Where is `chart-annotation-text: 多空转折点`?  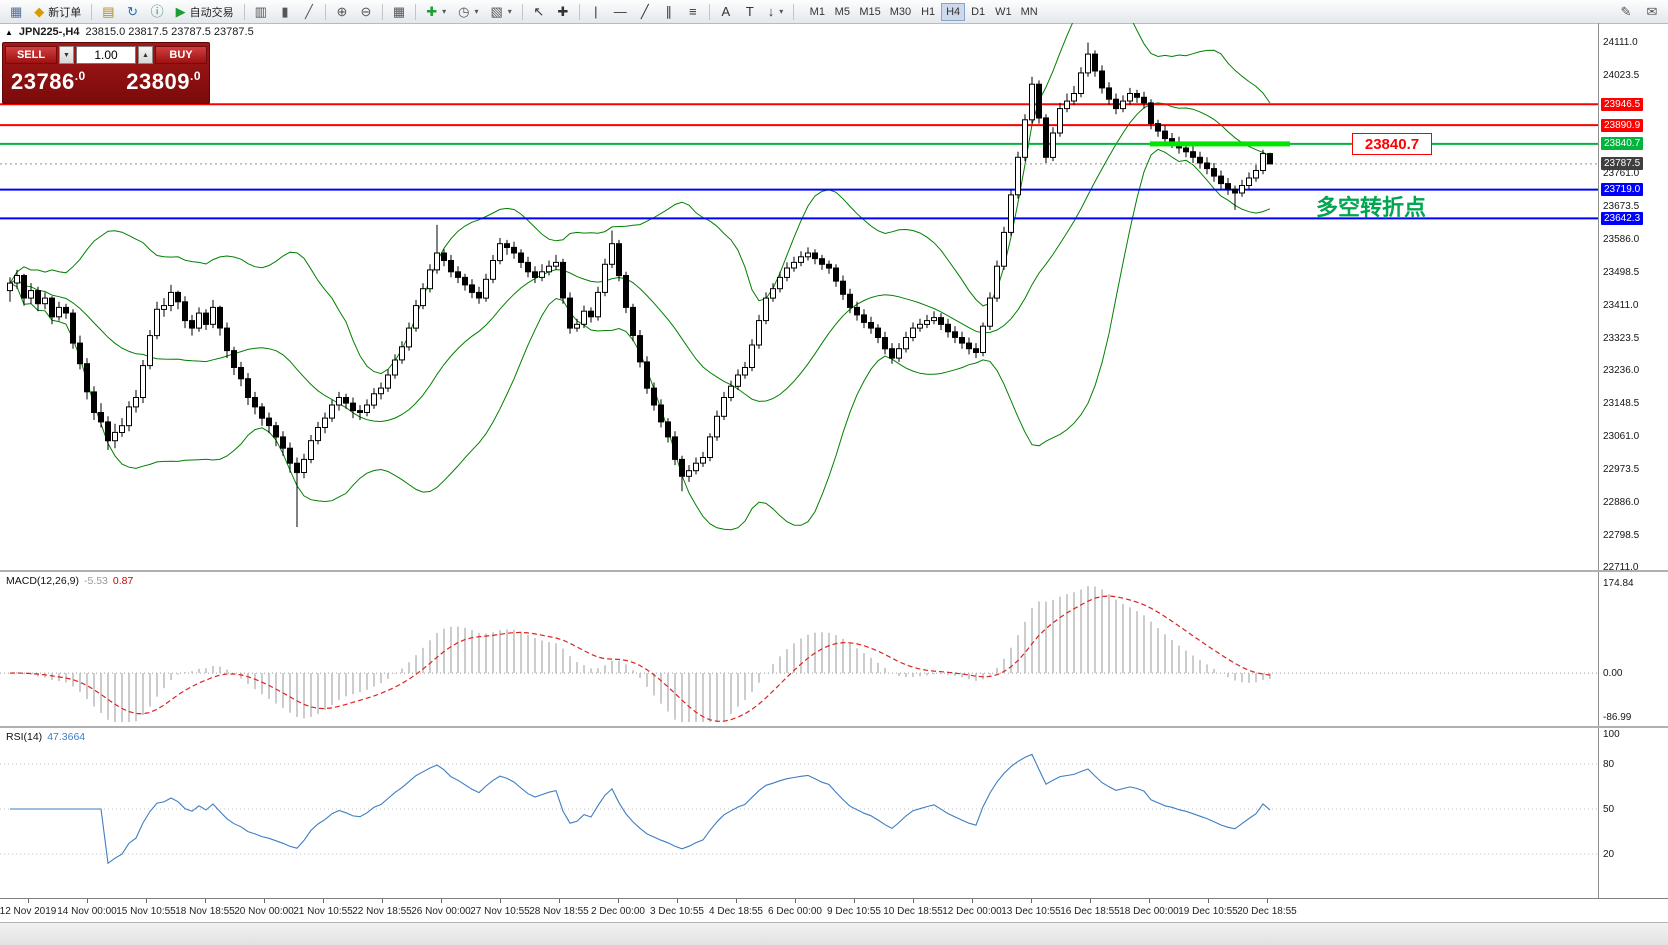
chart-annotation-text: 多空转折点 is located at coordinates (1371, 207).